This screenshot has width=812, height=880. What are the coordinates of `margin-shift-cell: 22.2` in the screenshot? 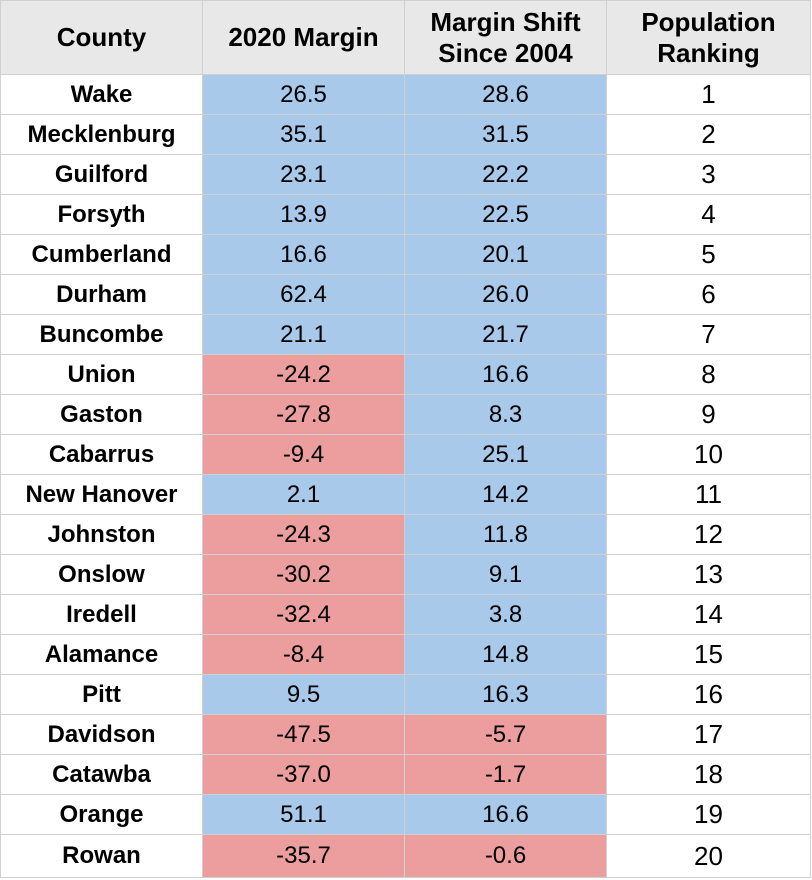 It's located at (505, 174).